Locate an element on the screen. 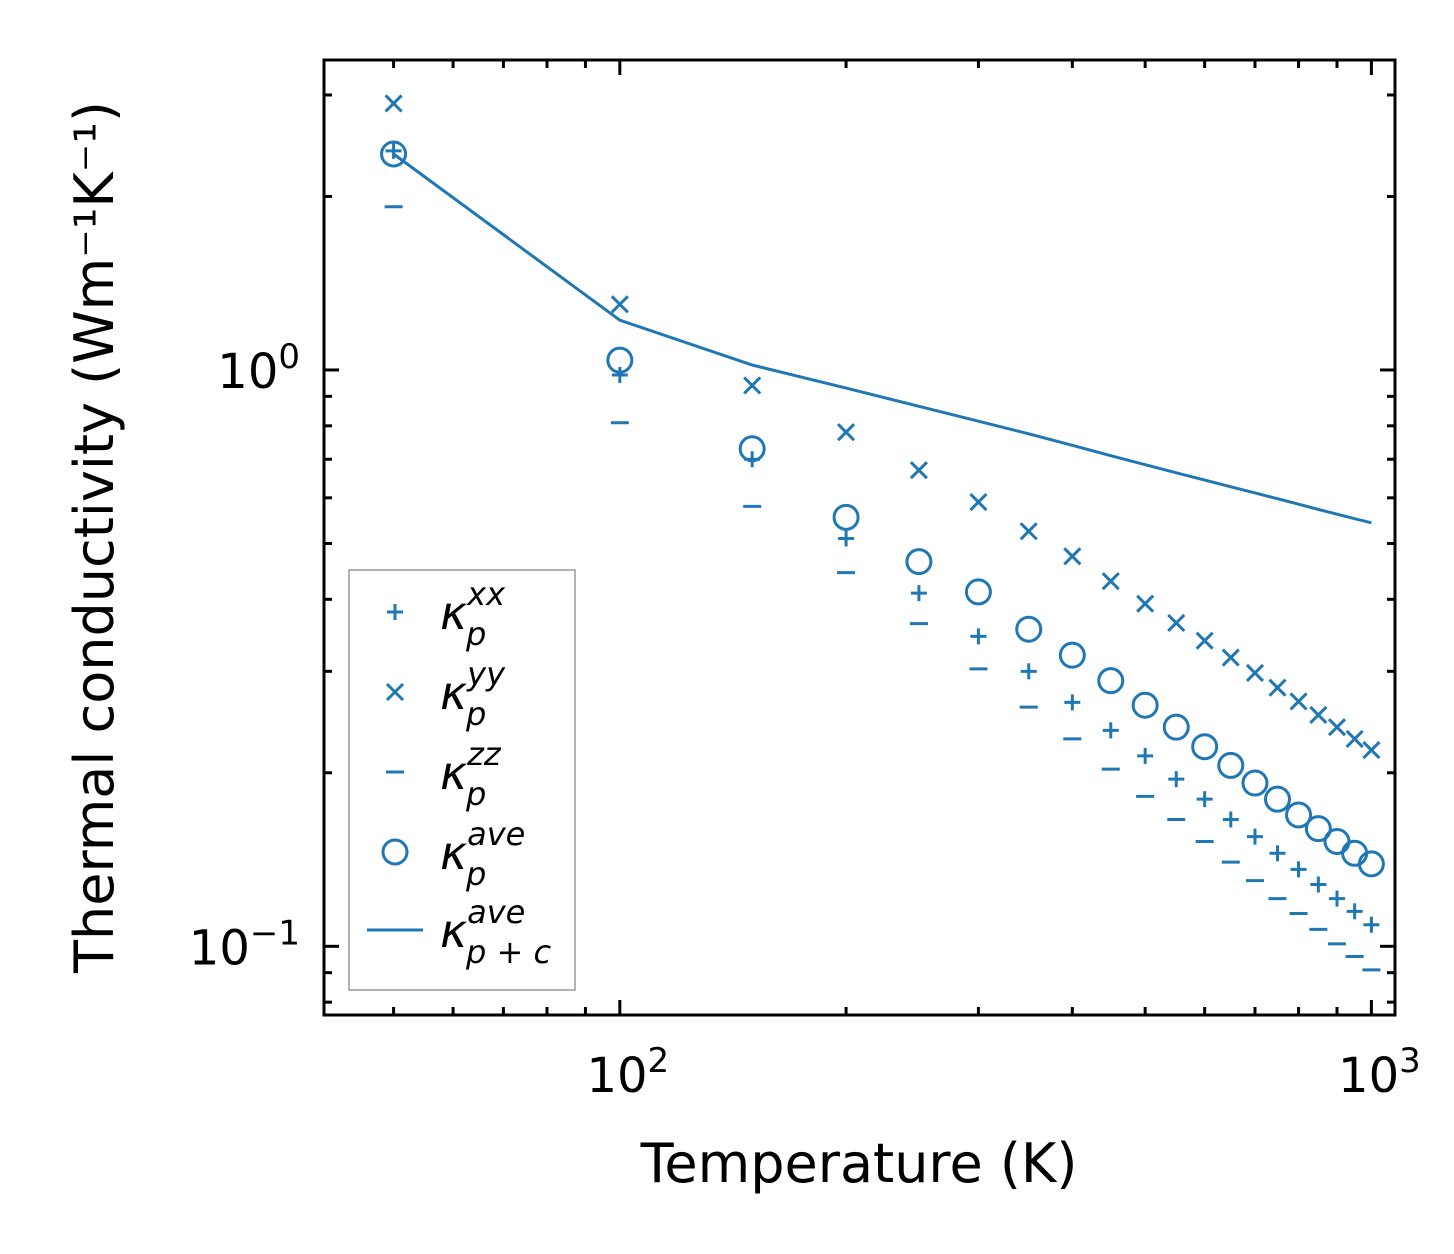 This screenshot has height=1254, width=1454. legend-marker-yy is located at coordinates (395, 692).